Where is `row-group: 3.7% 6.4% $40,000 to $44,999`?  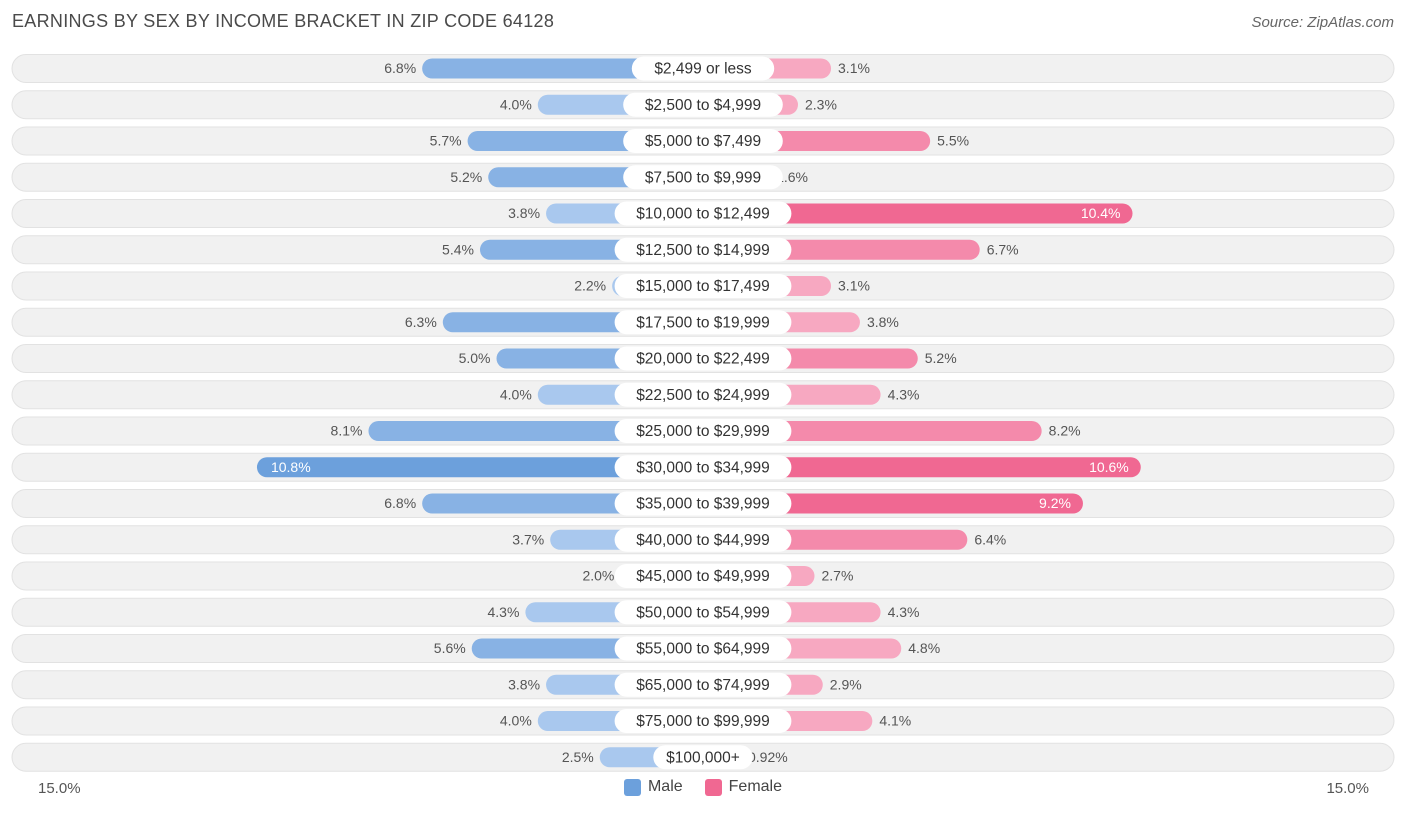 row-group: 3.7% 6.4% $40,000 to $44,999 is located at coordinates (703, 540).